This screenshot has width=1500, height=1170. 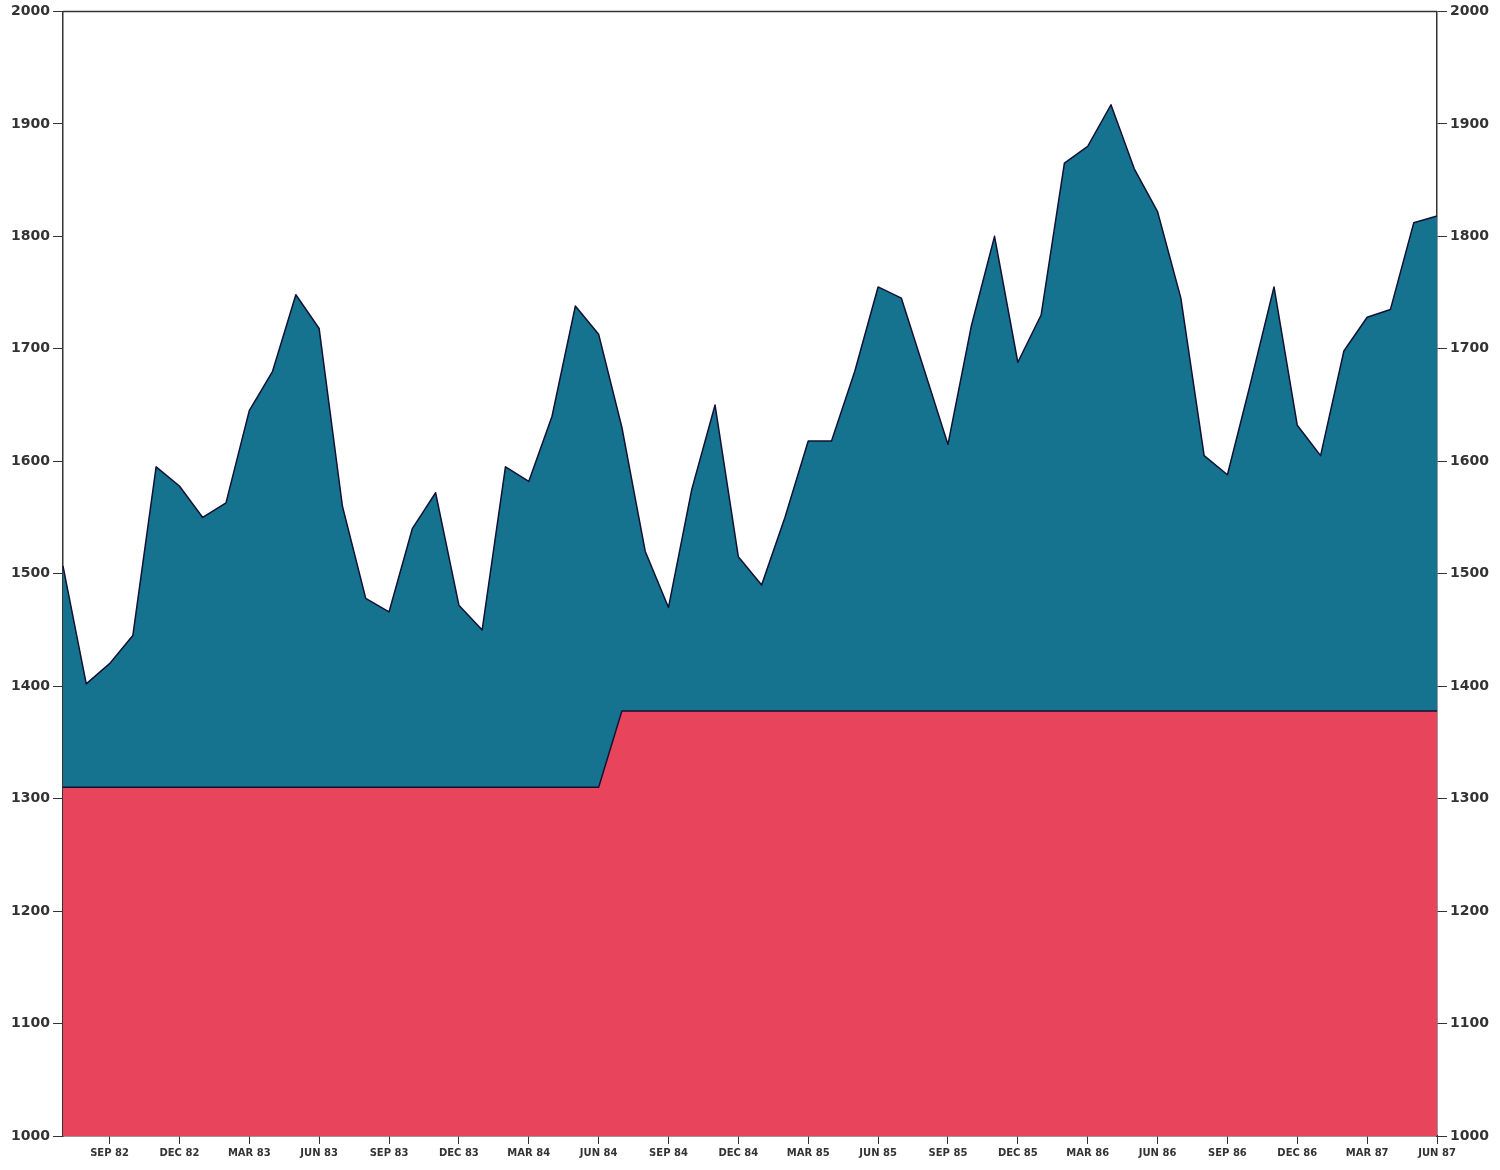 What do you see at coordinates (389, 1152) in the screenshot?
I see `x-tick-label: SEP 83` at bounding box center [389, 1152].